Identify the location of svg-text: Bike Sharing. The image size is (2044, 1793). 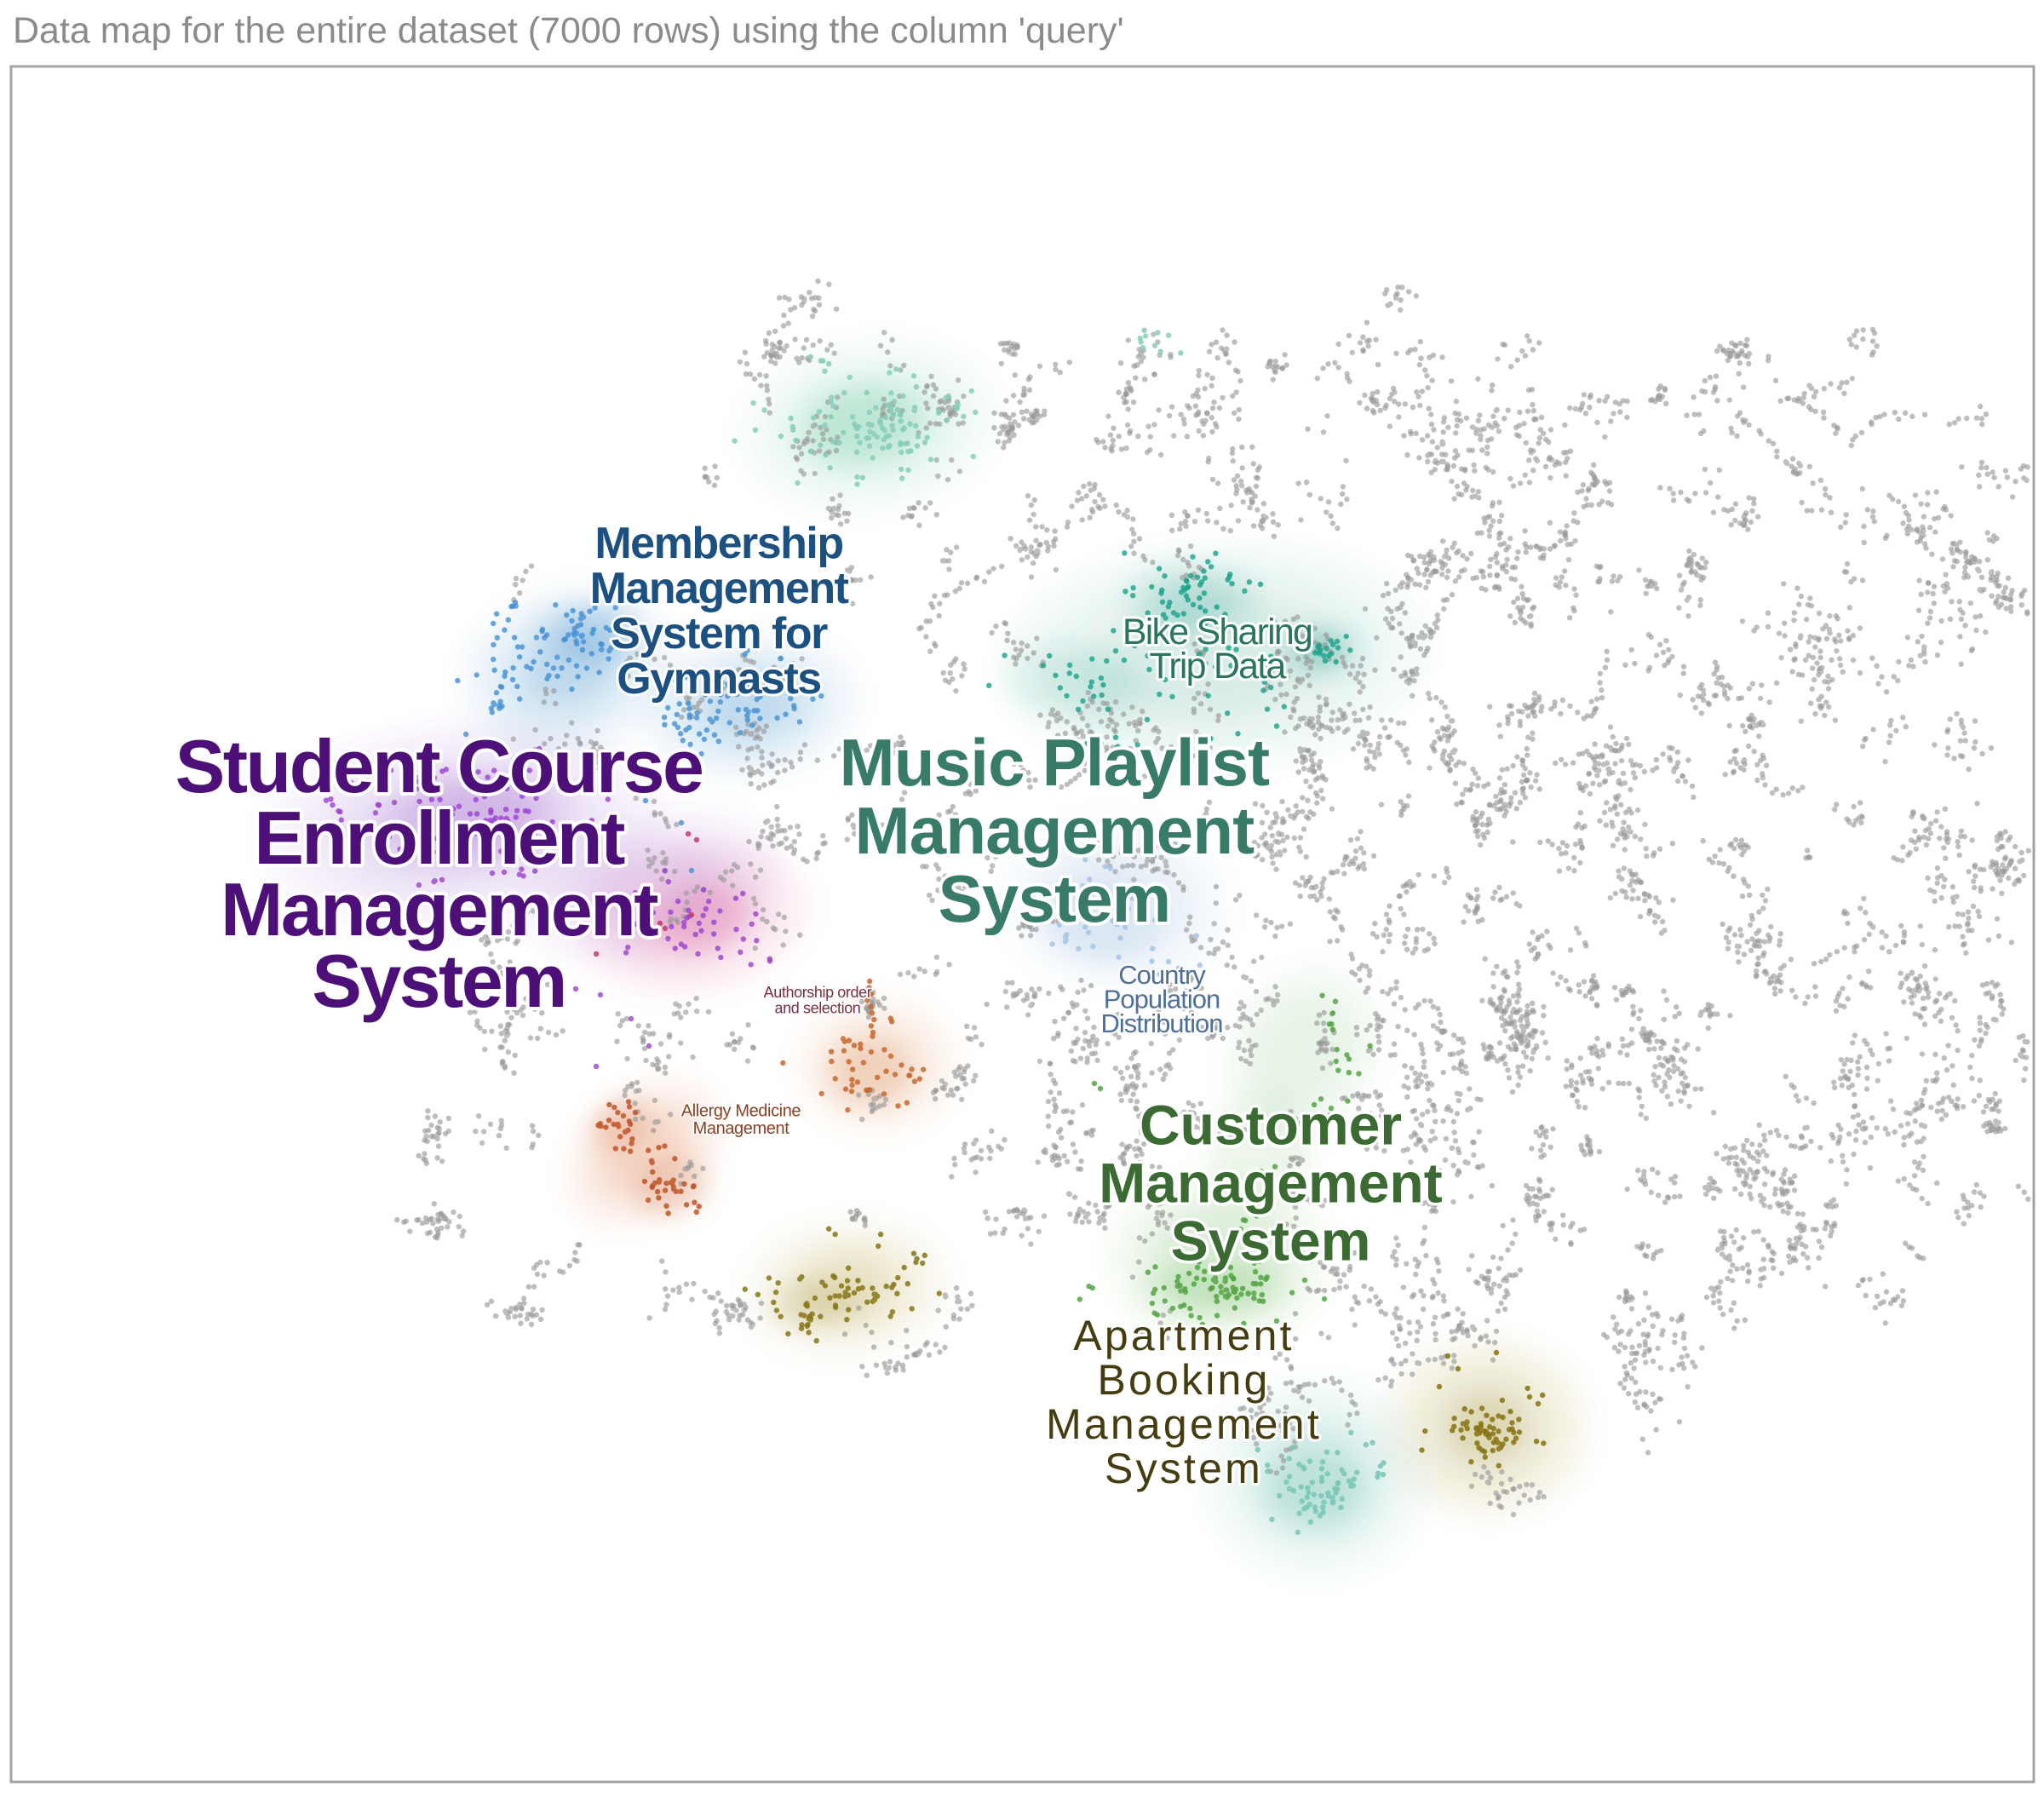
(1217, 632).